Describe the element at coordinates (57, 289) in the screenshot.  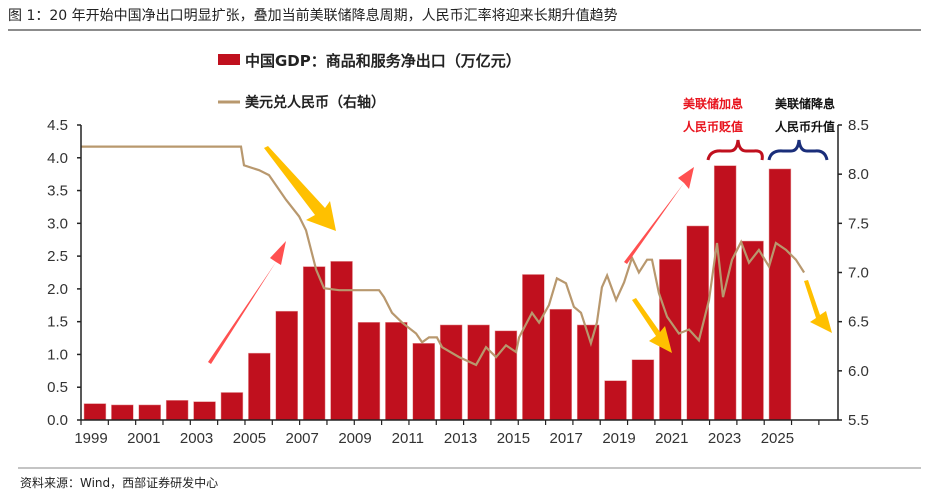
I see `left-tick-label: 2.0` at that location.